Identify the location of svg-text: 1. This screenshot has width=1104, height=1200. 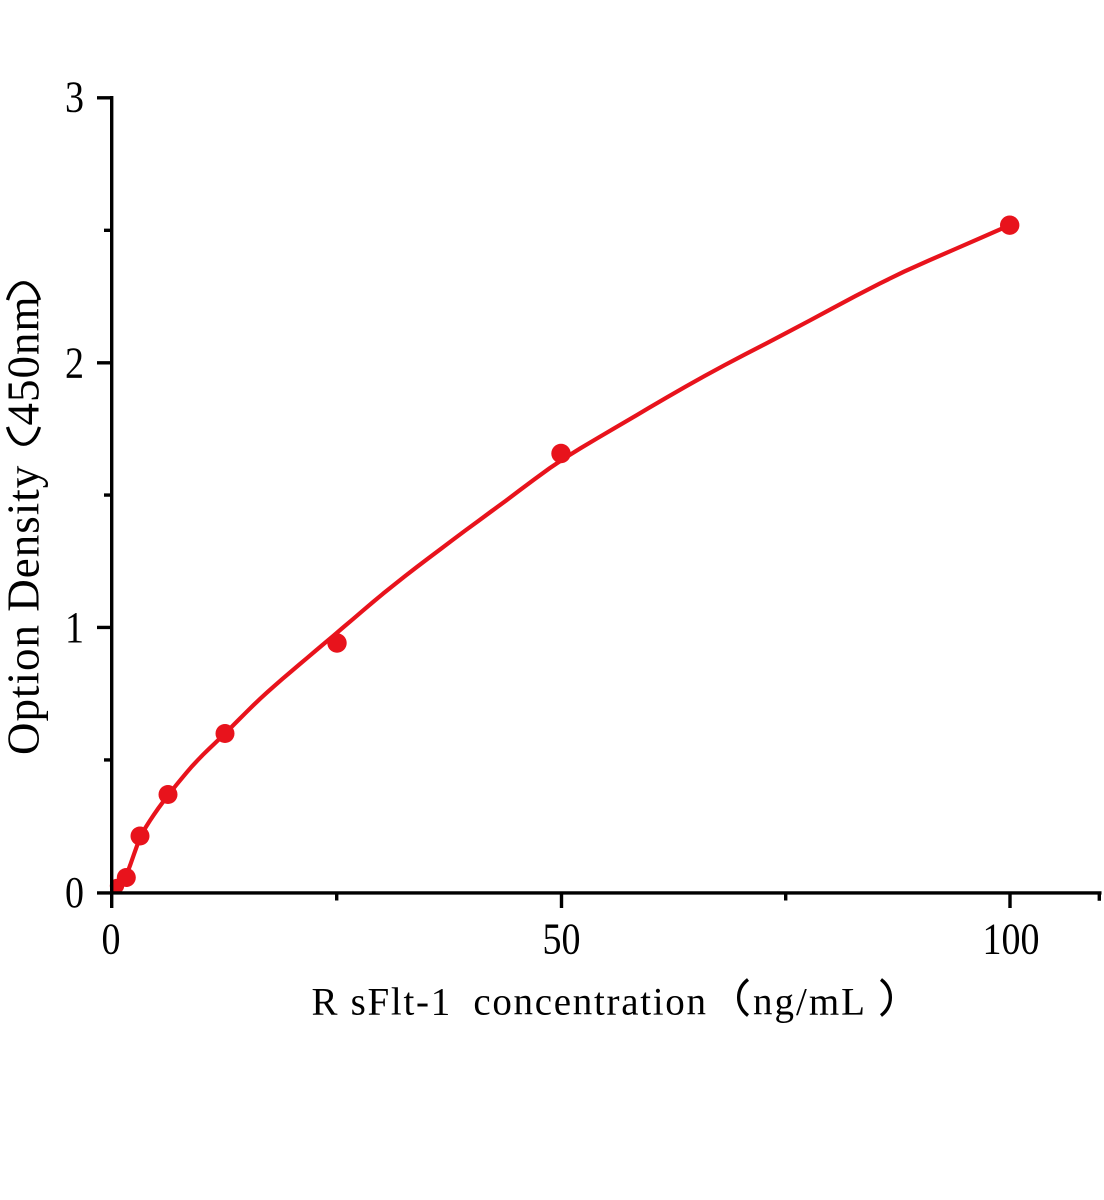
(74, 626).